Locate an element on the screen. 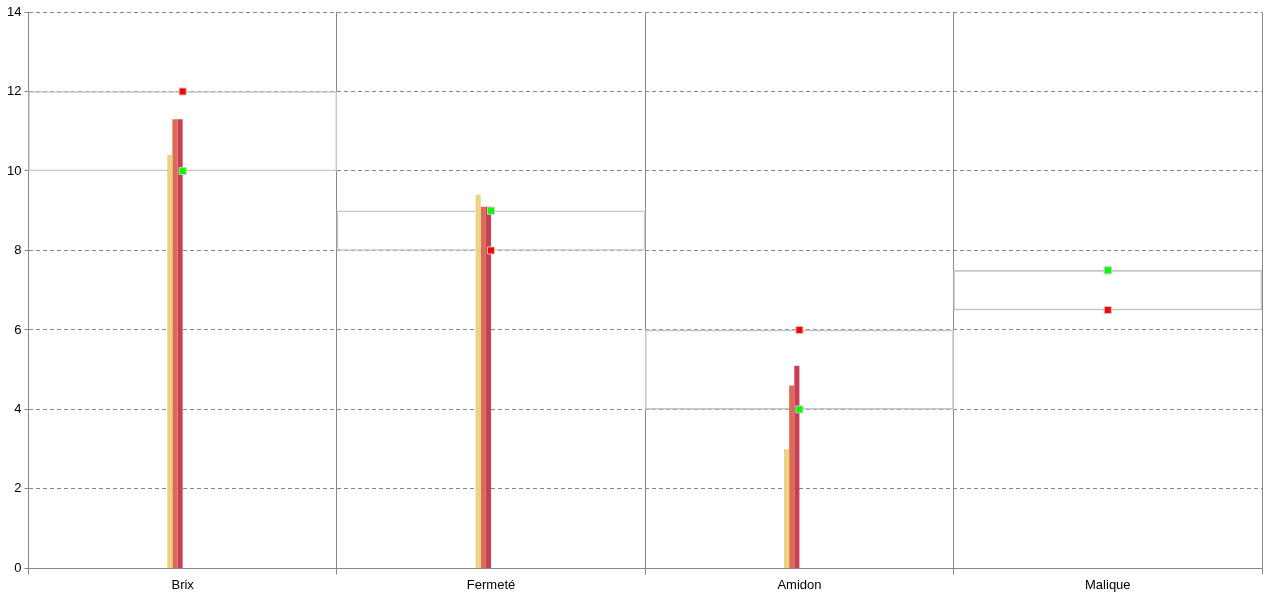 This screenshot has width=1280, height=600. y-tick-label: 10 is located at coordinates (14, 170).